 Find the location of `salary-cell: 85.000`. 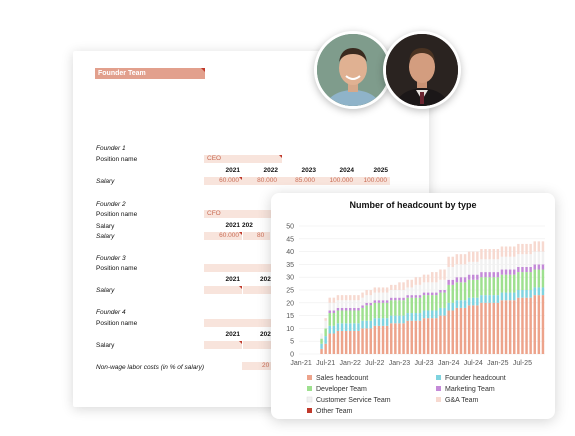

salary-cell: 85.000 is located at coordinates (299, 181).